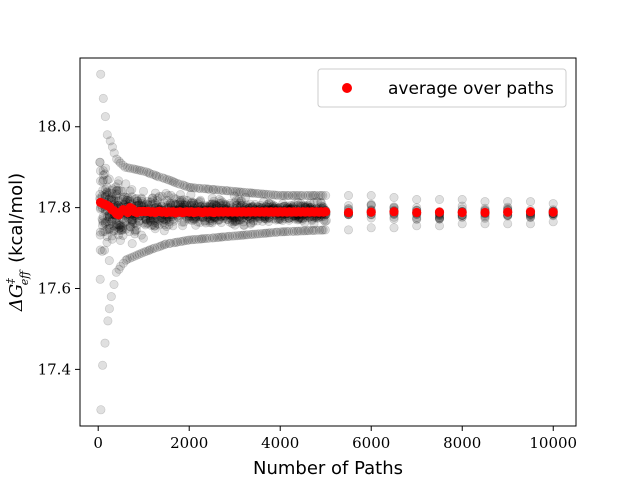 This screenshot has height=480, width=640. Describe the element at coordinates (462, 443) in the screenshot. I see `x-tick-label: 8000` at that location.